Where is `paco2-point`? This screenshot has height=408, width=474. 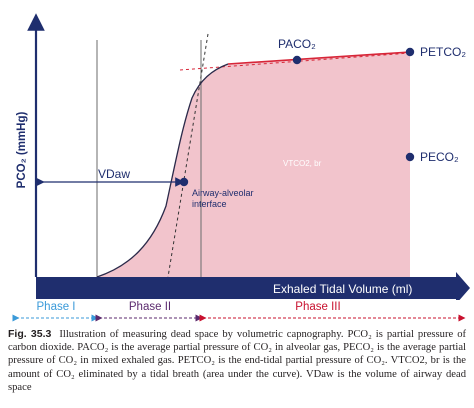 paco2-point is located at coordinates (297, 60).